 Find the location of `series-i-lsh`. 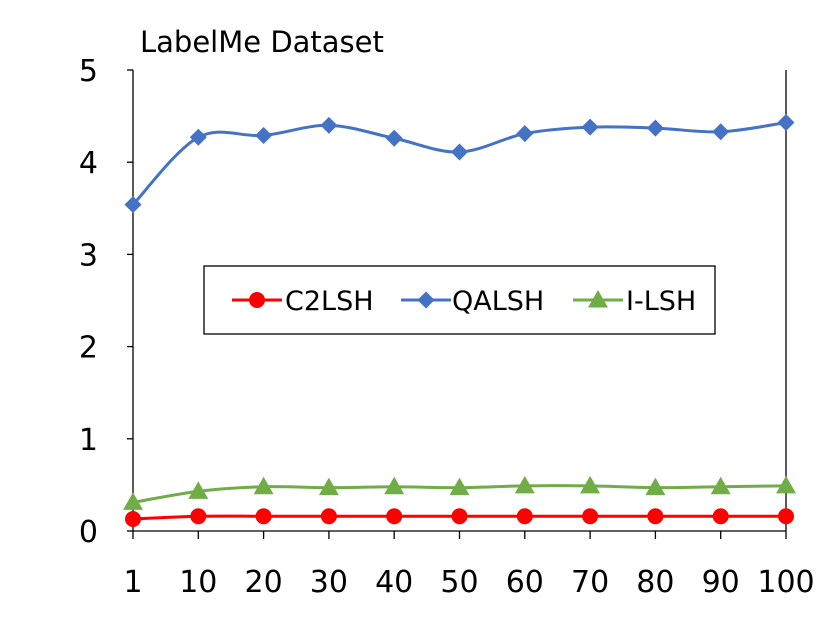

series-i-lsh is located at coordinates (459, 492).